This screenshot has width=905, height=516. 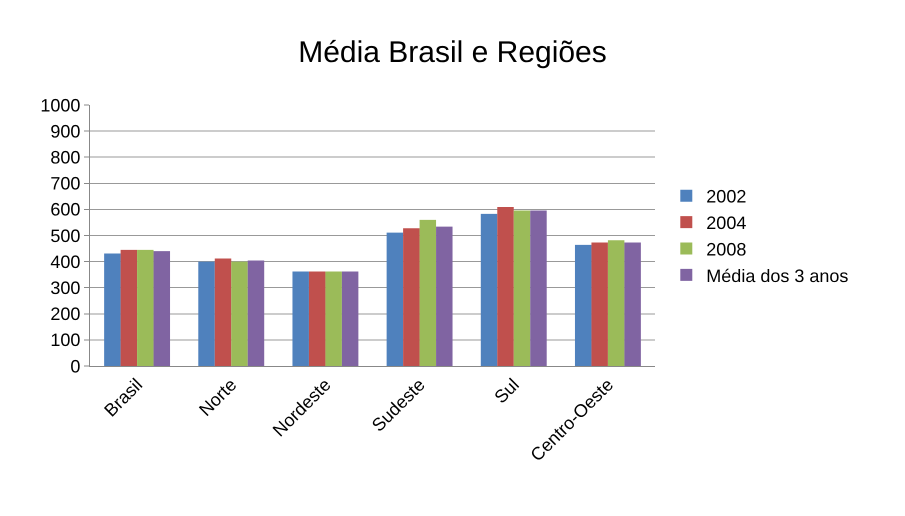 I want to click on chart-title: Média Brasil e Regiões, so click(x=452, y=53).